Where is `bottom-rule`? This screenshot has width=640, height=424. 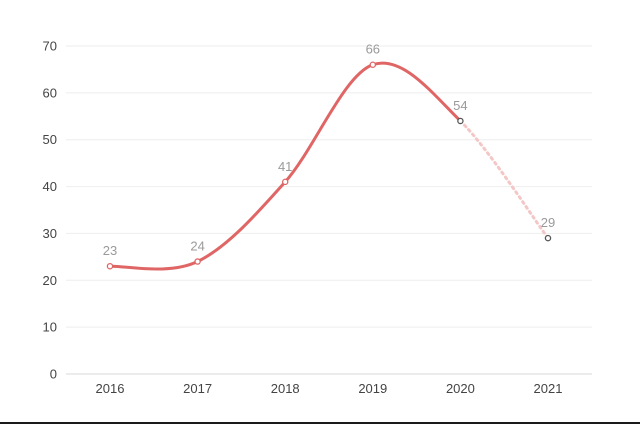 bottom-rule is located at coordinates (320, 423).